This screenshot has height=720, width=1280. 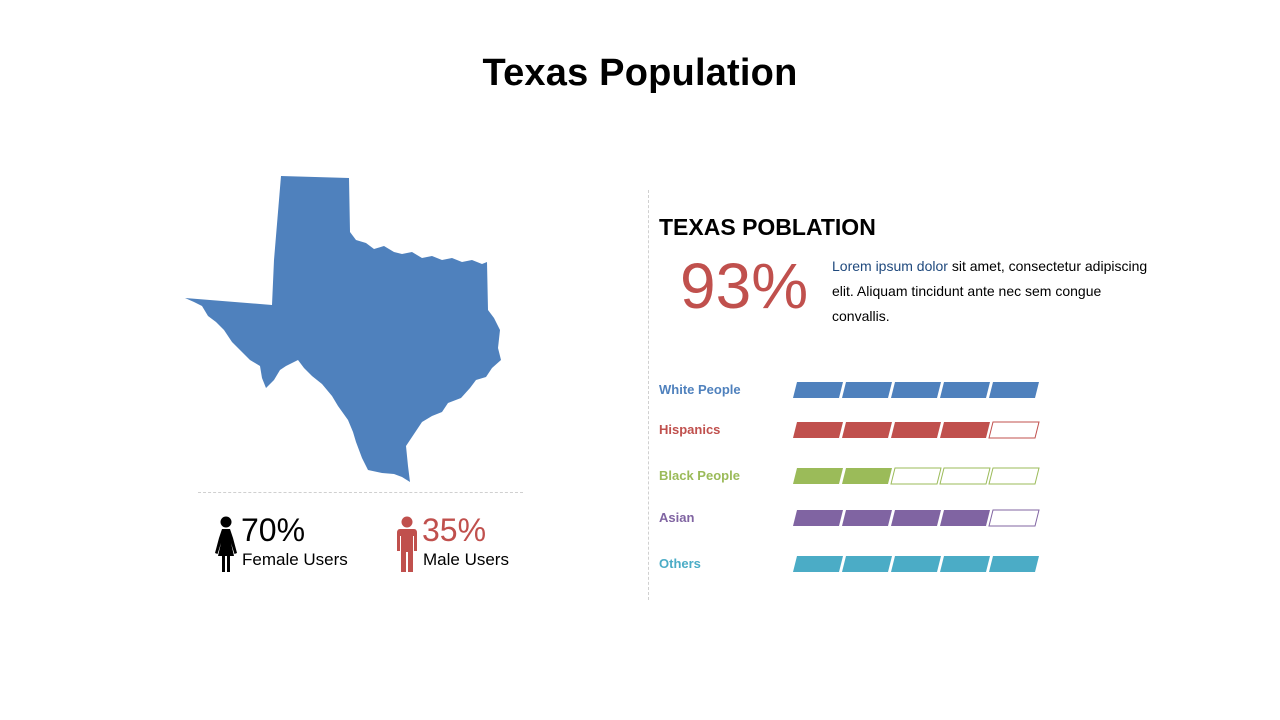 I want to click on bar-row-hispanics: Hispanics, so click(x=859, y=432).